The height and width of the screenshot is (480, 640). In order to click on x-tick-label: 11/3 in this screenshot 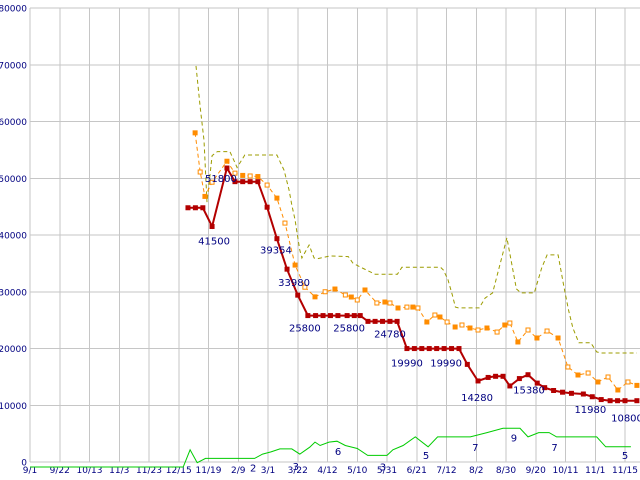, I will do `click(119, 471)`.